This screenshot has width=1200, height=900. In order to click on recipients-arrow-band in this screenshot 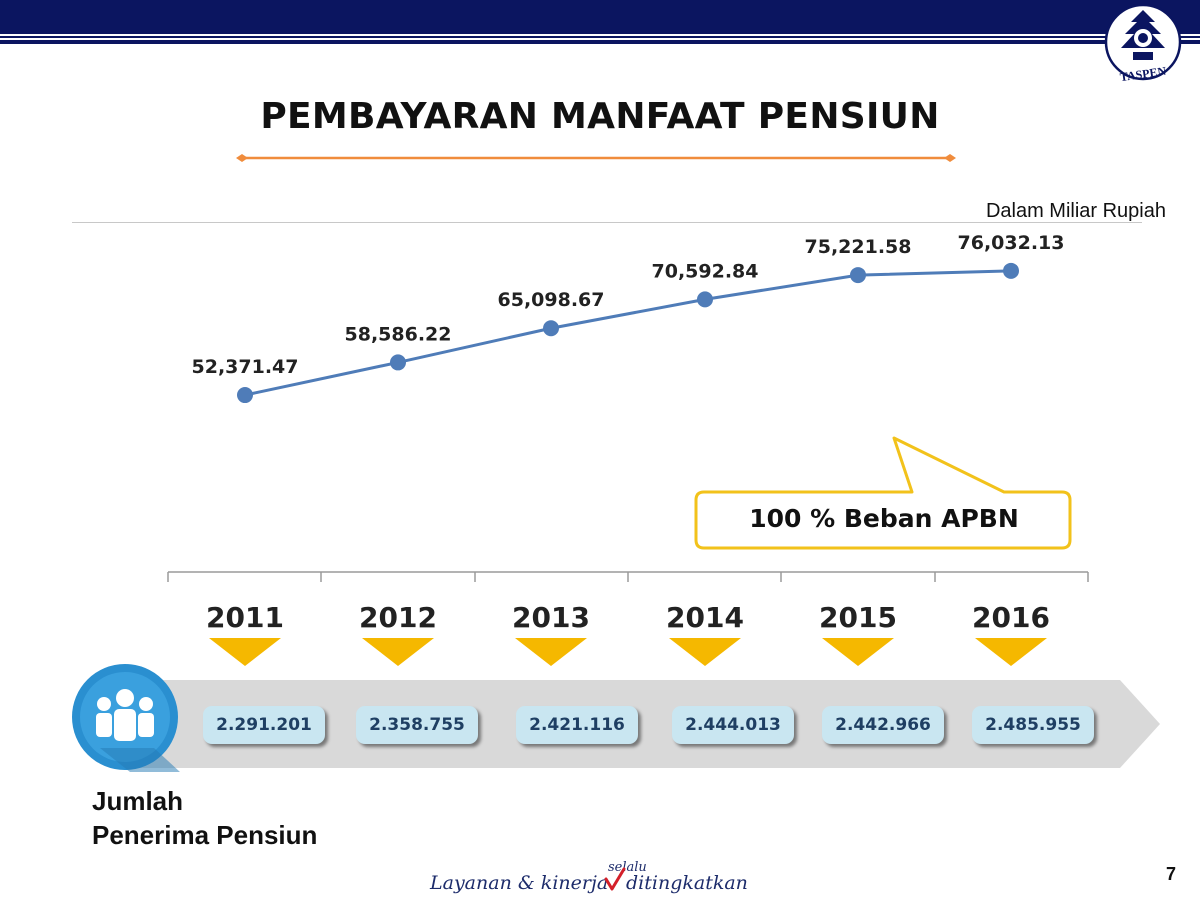, I will do `click(640, 724)`.